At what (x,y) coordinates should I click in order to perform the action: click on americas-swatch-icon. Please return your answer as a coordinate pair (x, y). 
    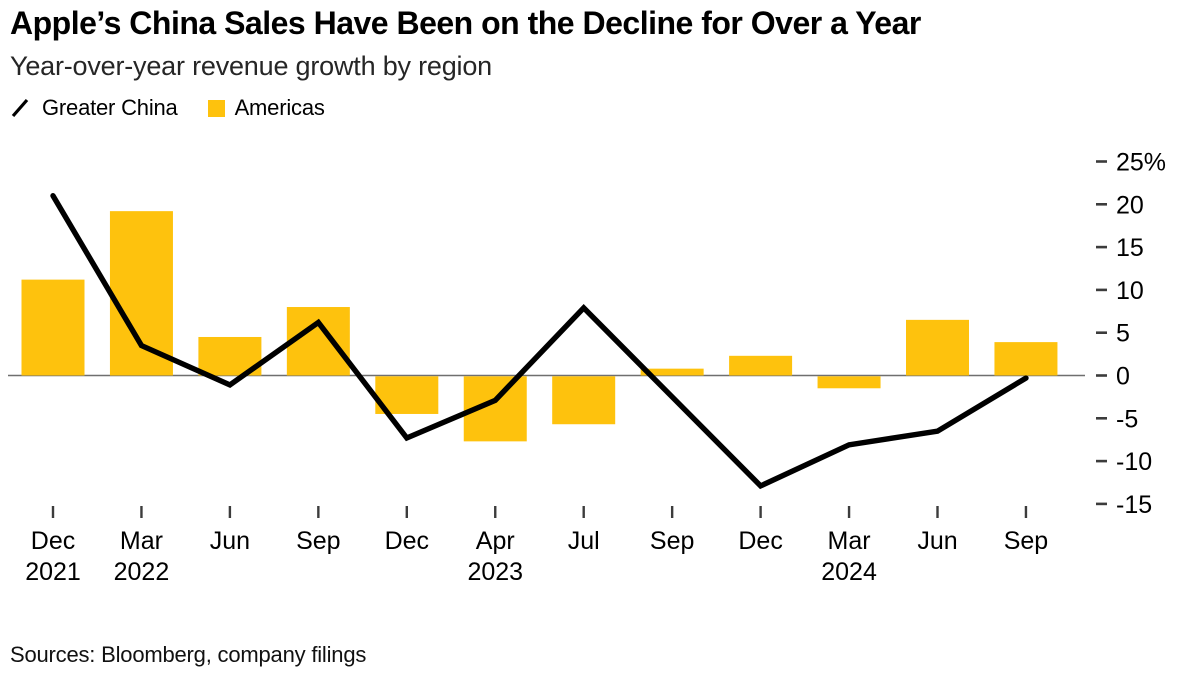
    Looking at the image, I should click on (216, 108).